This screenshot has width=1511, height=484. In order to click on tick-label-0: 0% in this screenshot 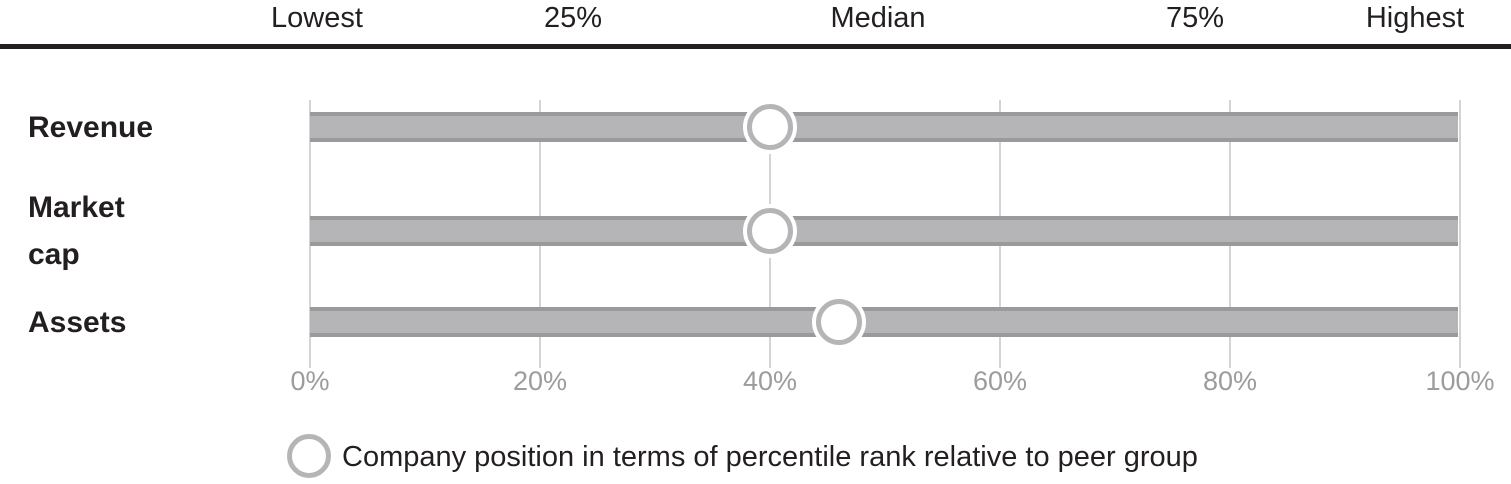, I will do `click(310, 381)`.